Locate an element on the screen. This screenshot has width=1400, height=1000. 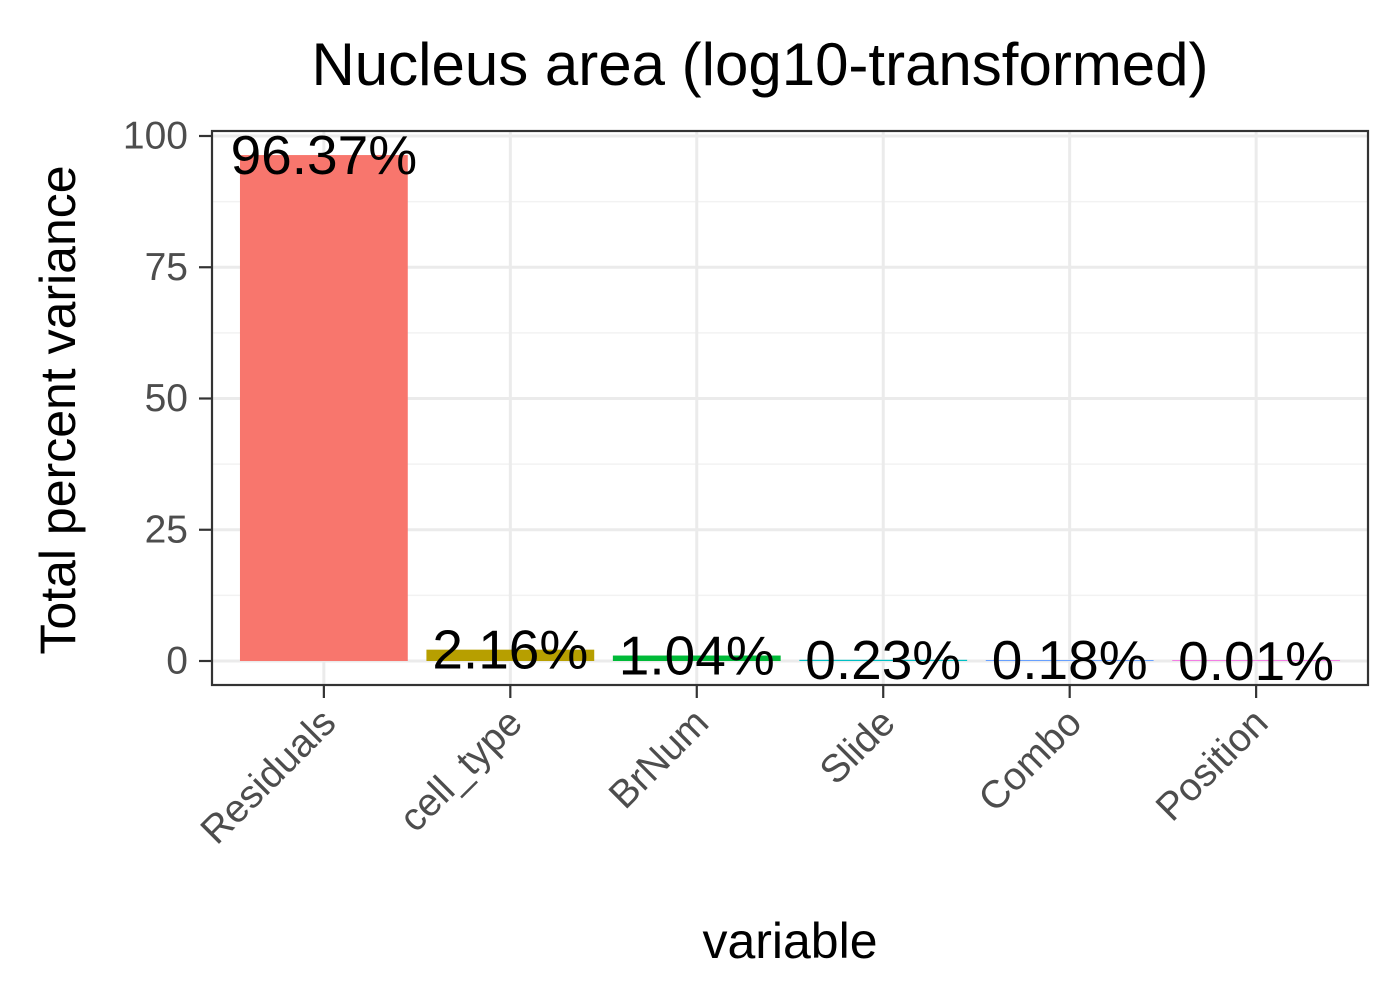
y-tick-label: 0 is located at coordinates (177, 661).